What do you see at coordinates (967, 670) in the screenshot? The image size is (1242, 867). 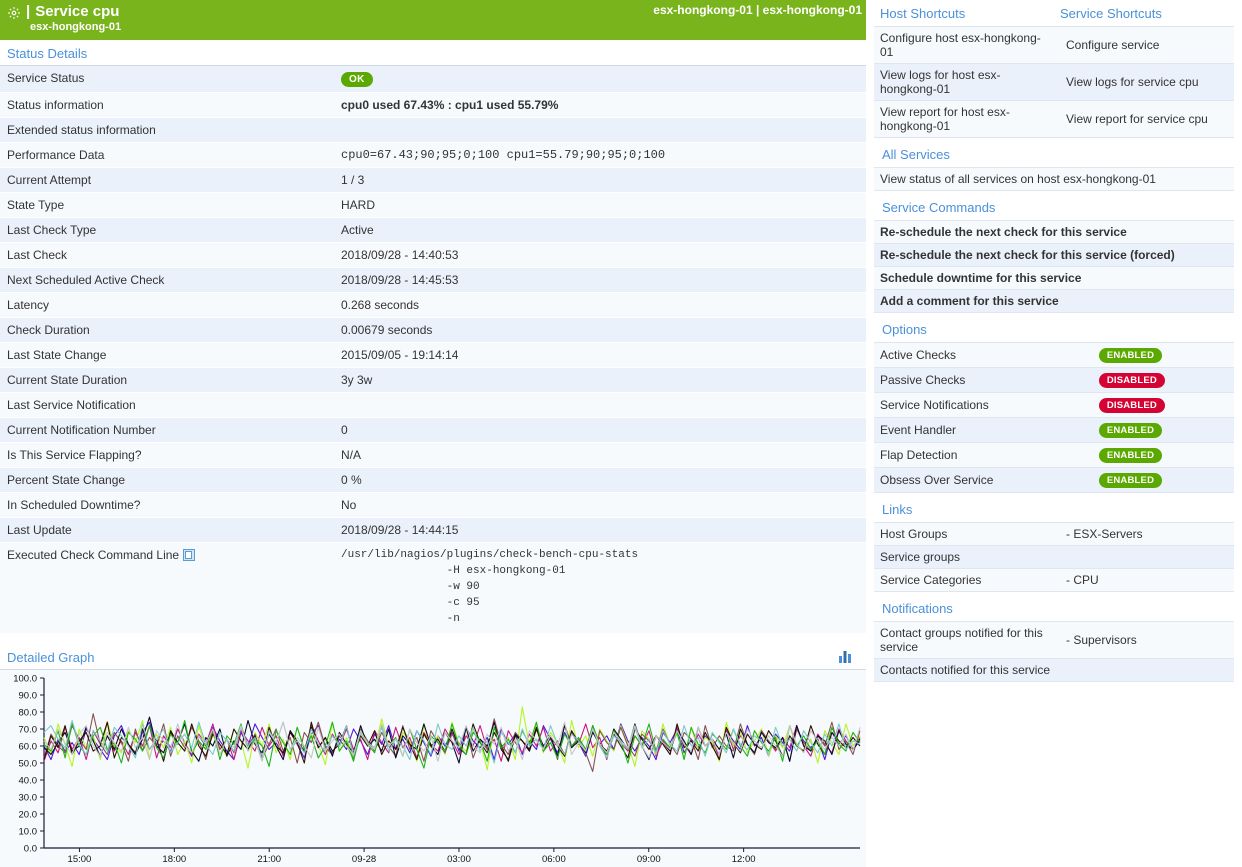 I see `notification-label: Contacts notified for this service` at bounding box center [967, 670].